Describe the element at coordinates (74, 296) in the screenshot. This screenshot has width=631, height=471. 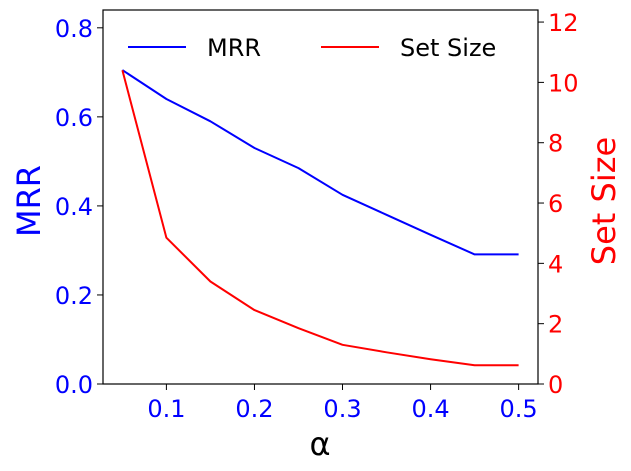
I see `left-y-tick-label: 0.2` at that location.